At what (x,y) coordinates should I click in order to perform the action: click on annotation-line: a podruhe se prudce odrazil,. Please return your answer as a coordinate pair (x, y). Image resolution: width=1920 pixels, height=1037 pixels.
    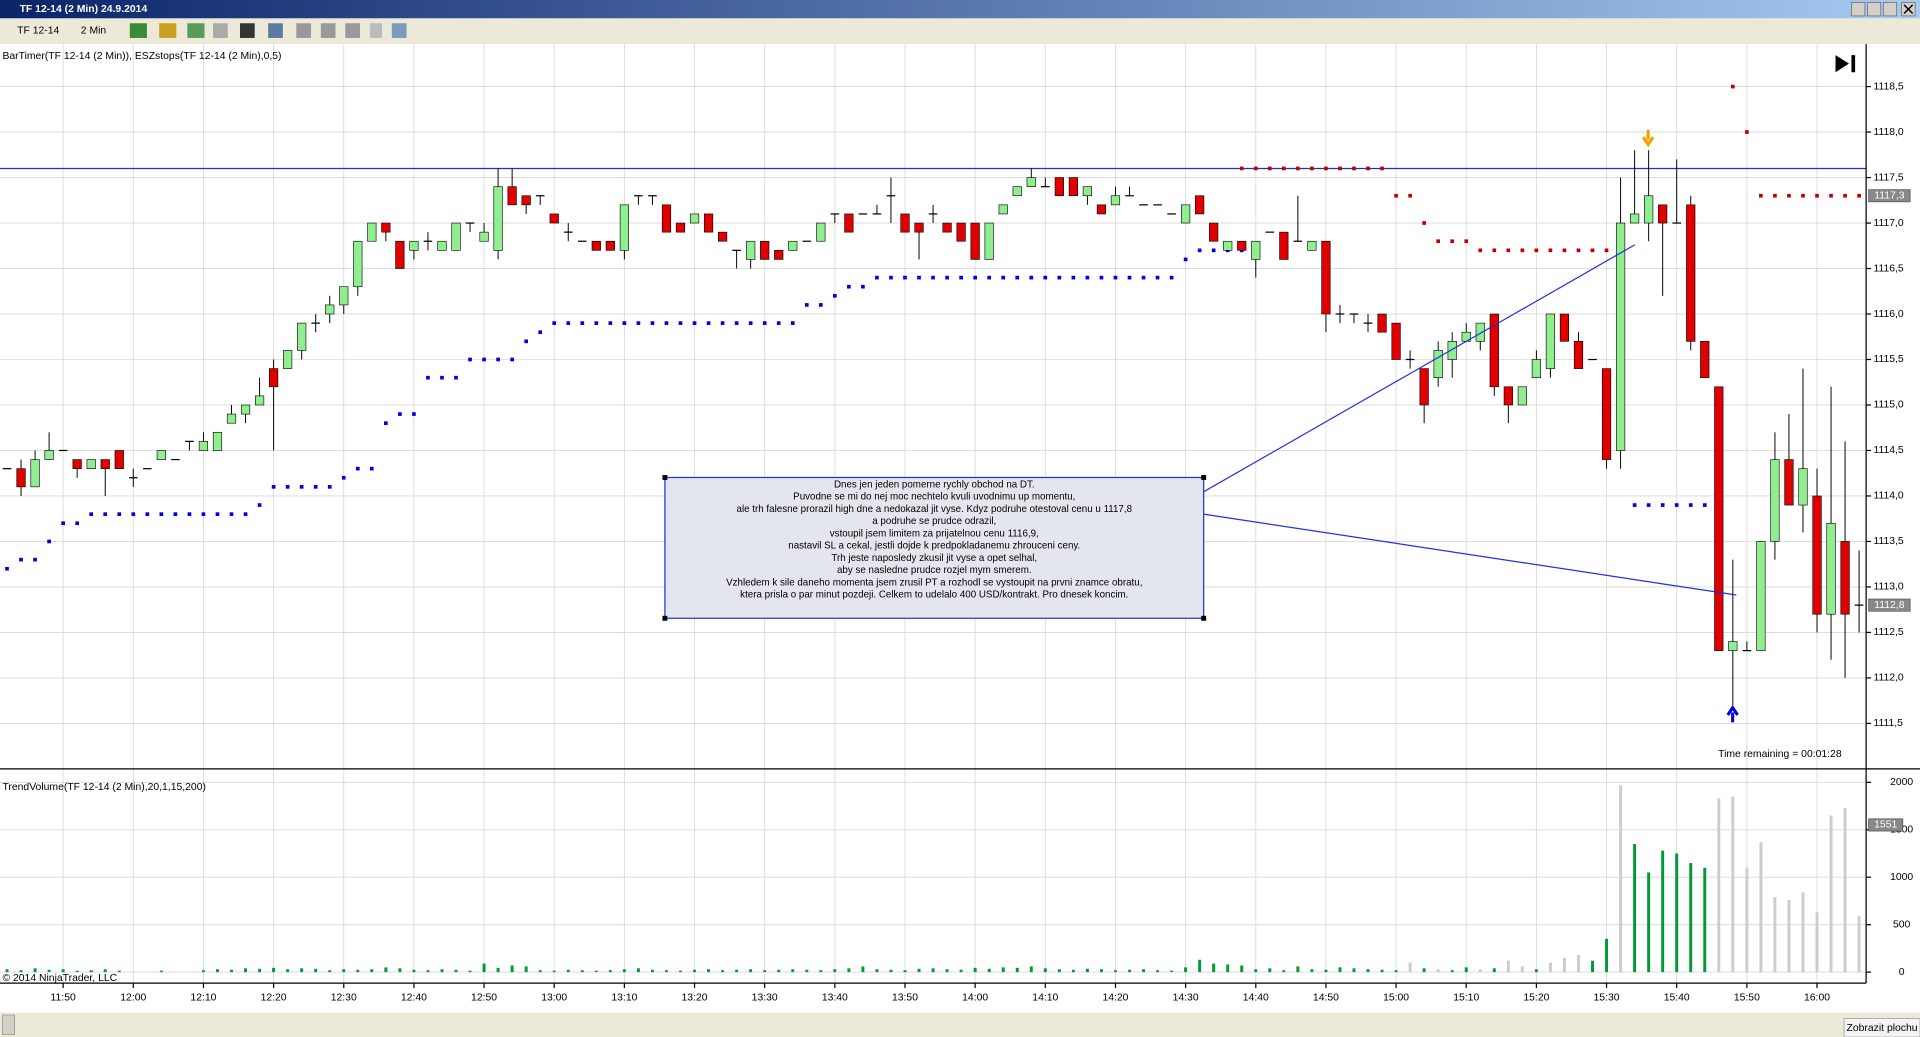
    Looking at the image, I should click on (934, 521).